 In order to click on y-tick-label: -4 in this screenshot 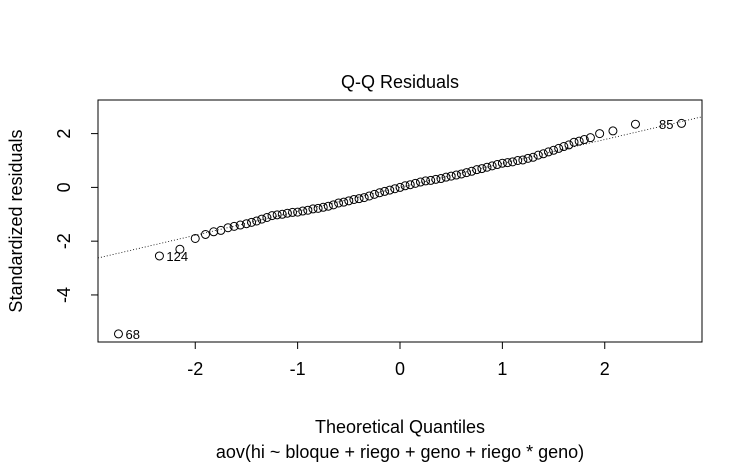, I will do `click(64, 295)`.